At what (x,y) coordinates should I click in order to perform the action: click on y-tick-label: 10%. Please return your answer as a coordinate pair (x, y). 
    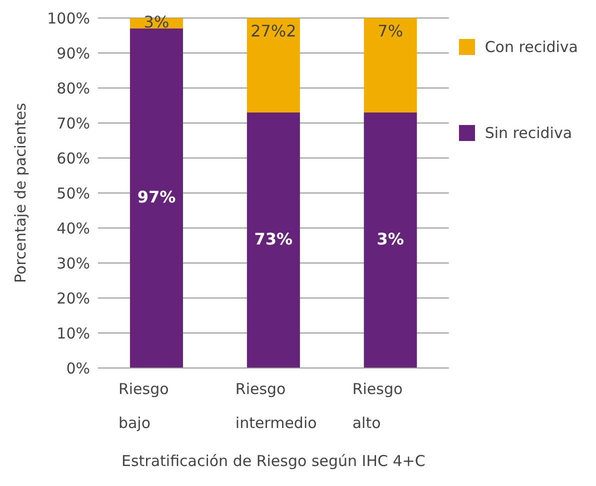
    Looking at the image, I should click on (73, 333).